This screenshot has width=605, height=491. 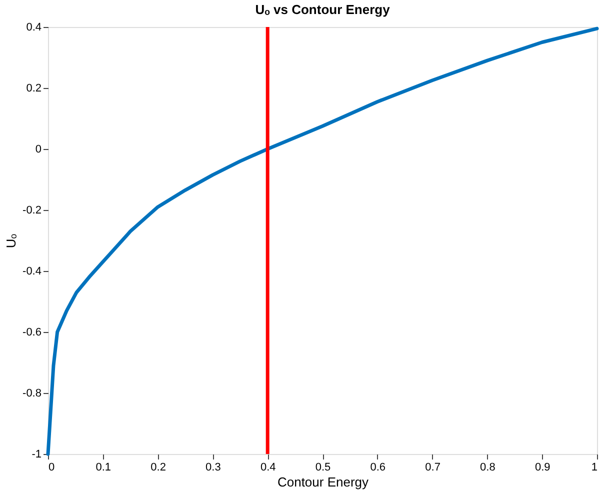 I want to click on y-tick-label: -0.8, so click(x=32, y=394).